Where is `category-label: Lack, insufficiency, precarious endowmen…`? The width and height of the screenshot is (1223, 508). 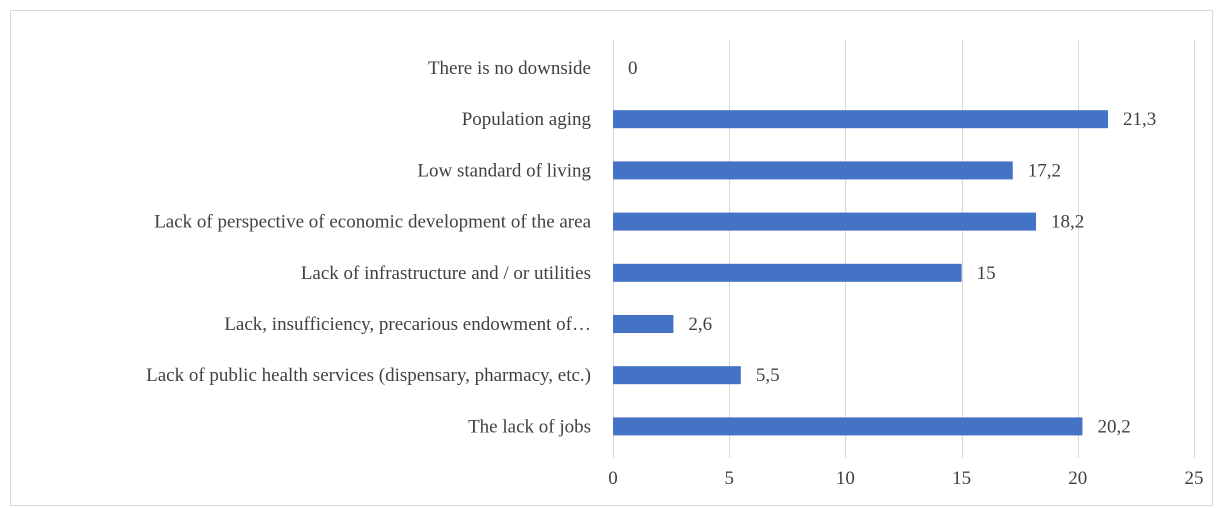 category-label: Lack, insufficiency, precarious endowmen… is located at coordinates (407, 324).